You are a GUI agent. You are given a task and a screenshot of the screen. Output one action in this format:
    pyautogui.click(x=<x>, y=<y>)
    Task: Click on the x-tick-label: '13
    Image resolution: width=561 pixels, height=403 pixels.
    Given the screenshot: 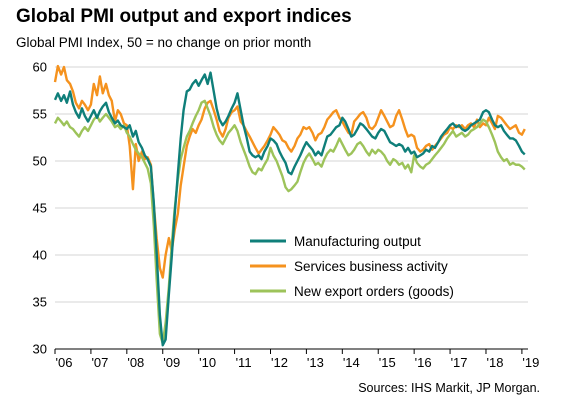 What is the action you would take?
    pyautogui.click(x=315, y=362)
    